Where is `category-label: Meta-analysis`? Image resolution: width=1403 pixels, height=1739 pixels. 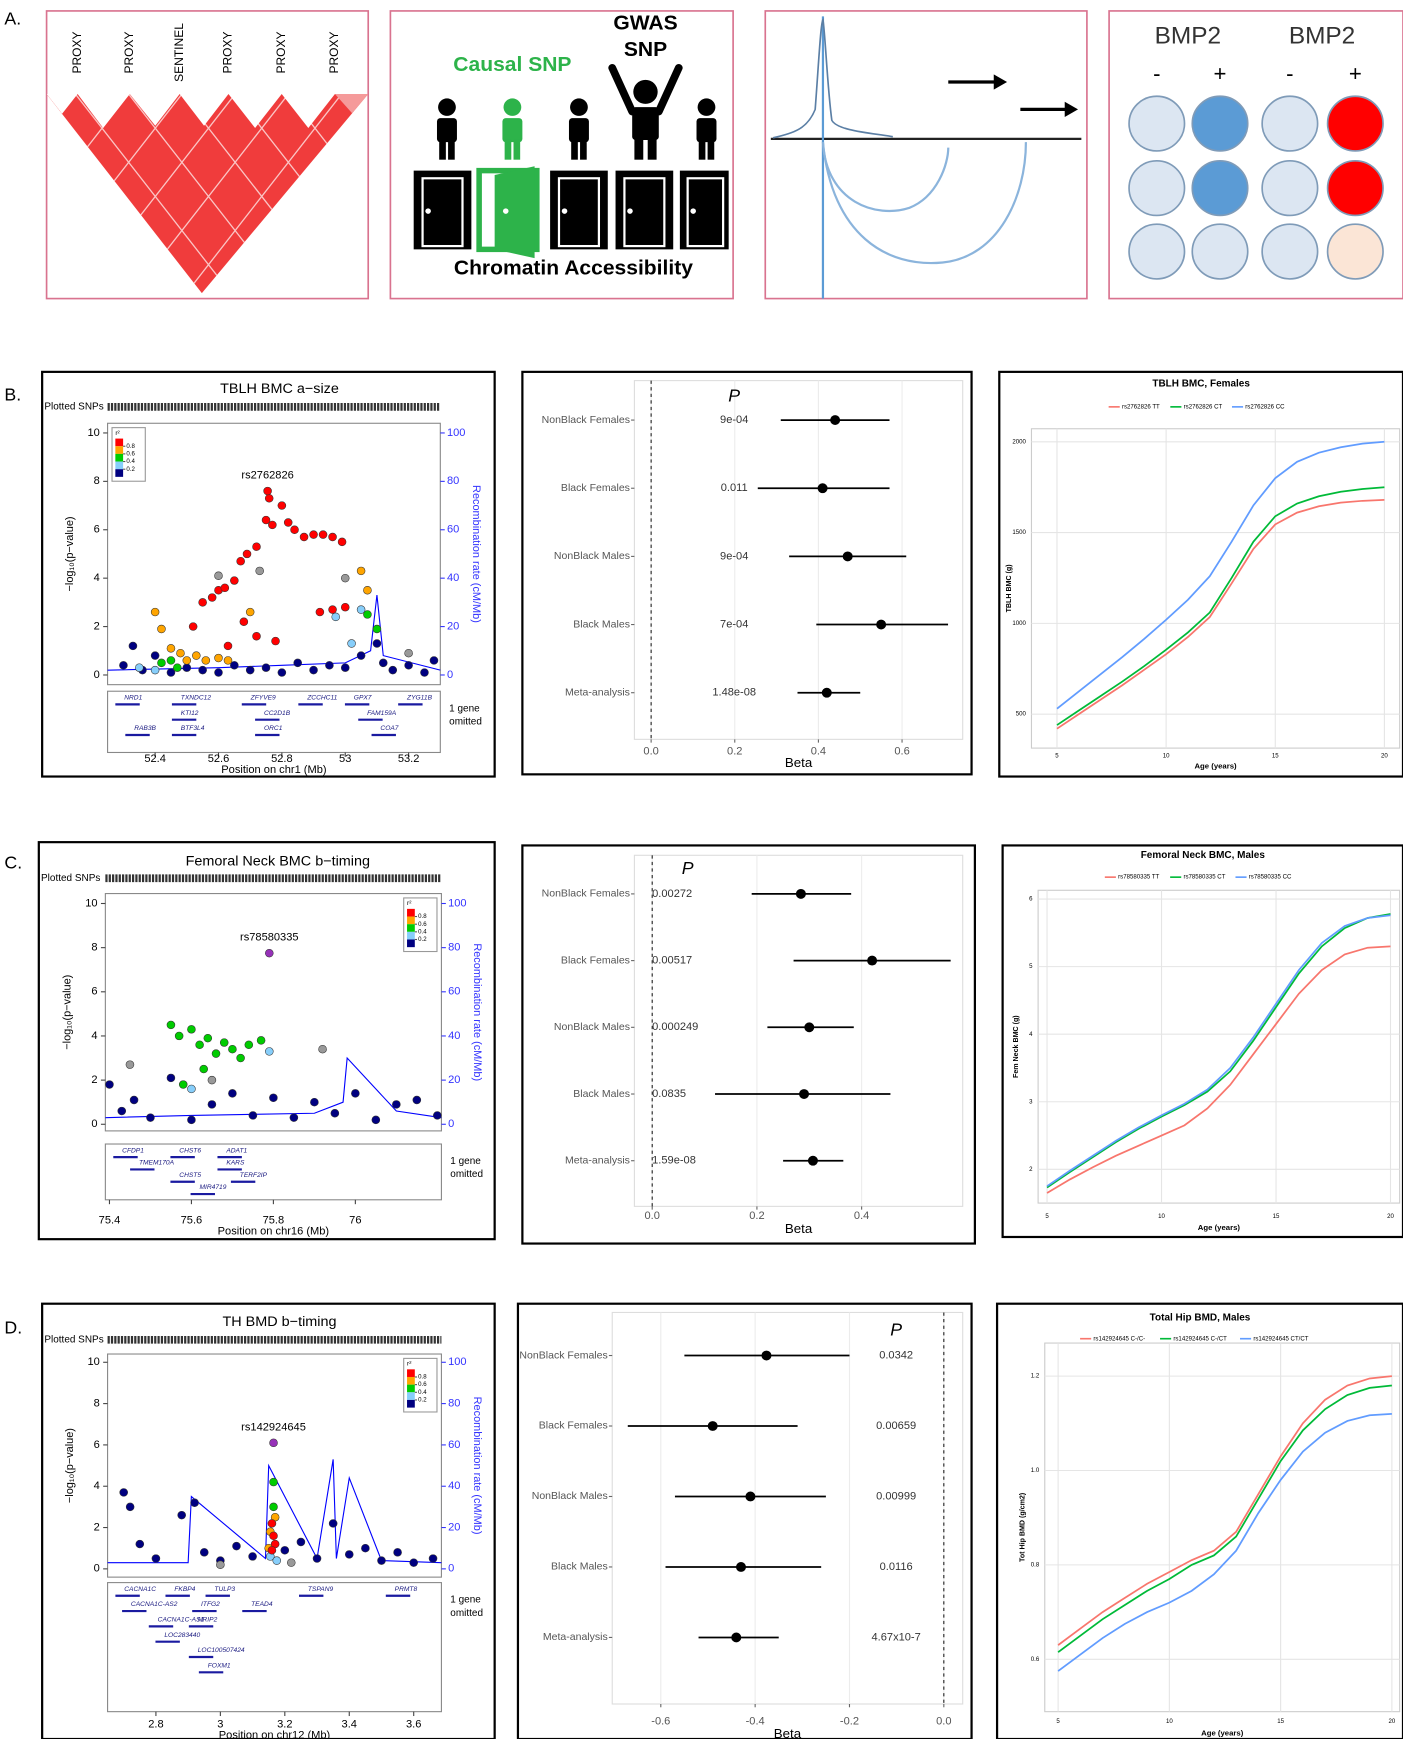 category-label: Meta-analysis is located at coordinates (597, 1161).